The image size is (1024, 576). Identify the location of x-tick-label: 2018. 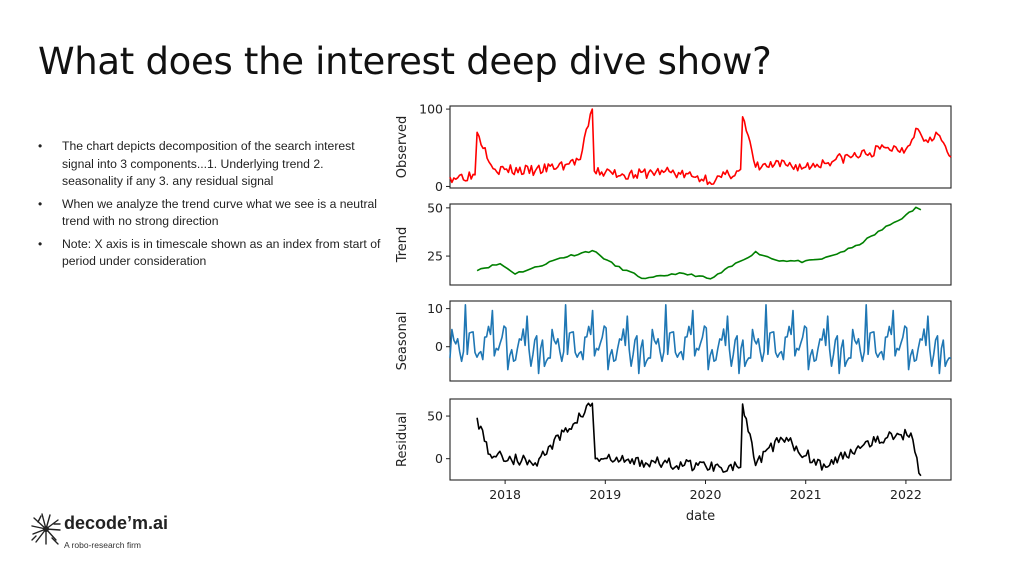
(505, 494).